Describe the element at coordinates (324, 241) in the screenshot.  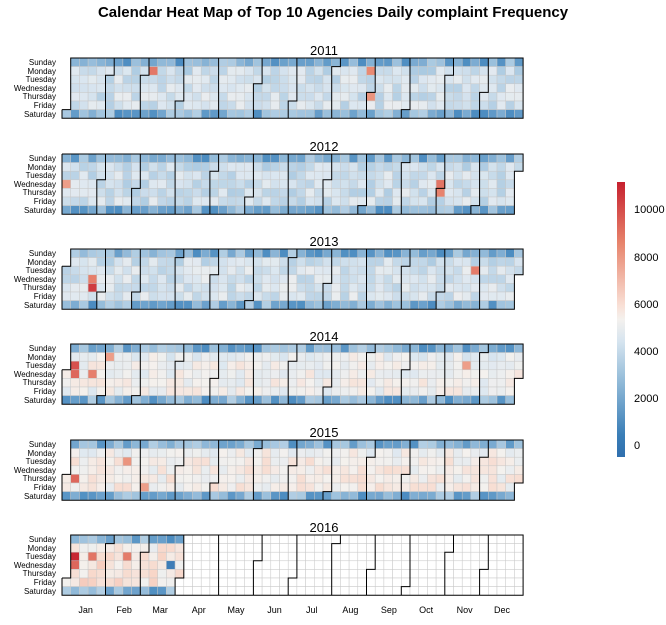
I see `year-panel-title: 2013` at that location.